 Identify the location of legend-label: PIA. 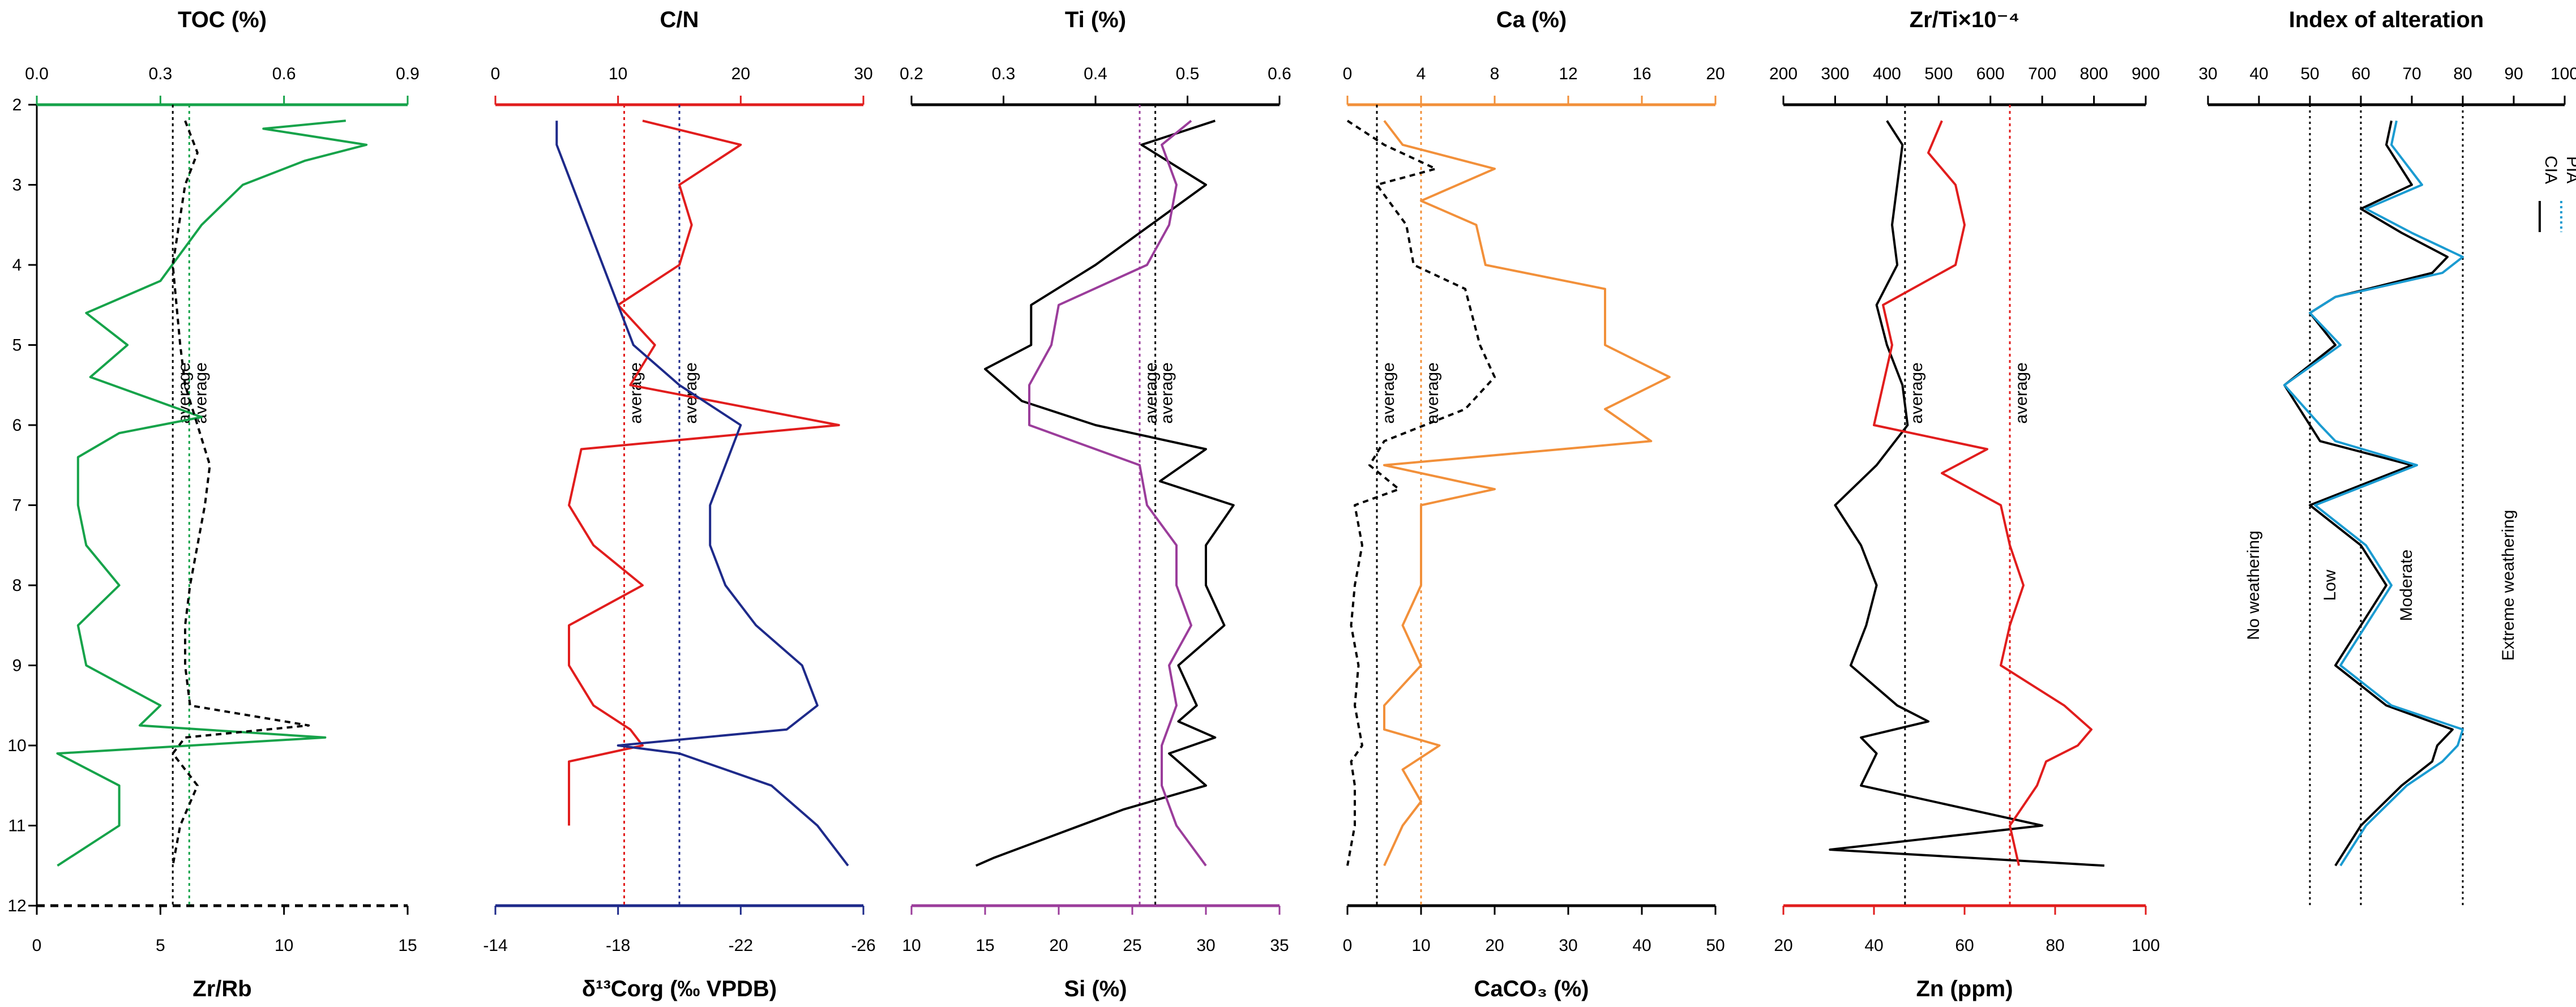
(2569, 169).